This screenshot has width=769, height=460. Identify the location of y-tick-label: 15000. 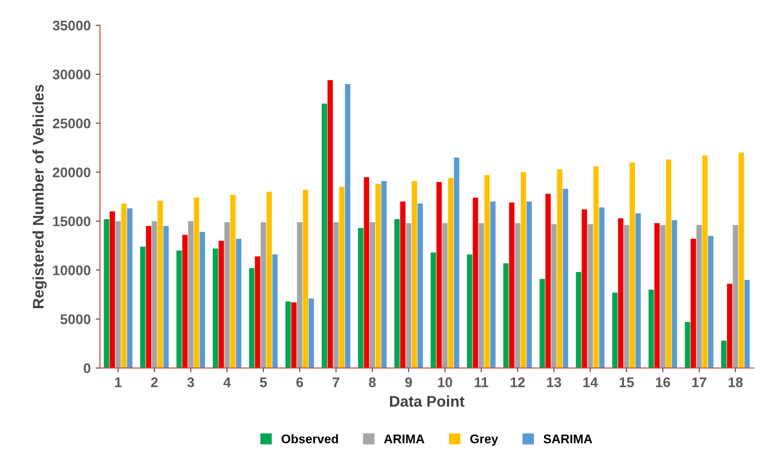
(71, 221).